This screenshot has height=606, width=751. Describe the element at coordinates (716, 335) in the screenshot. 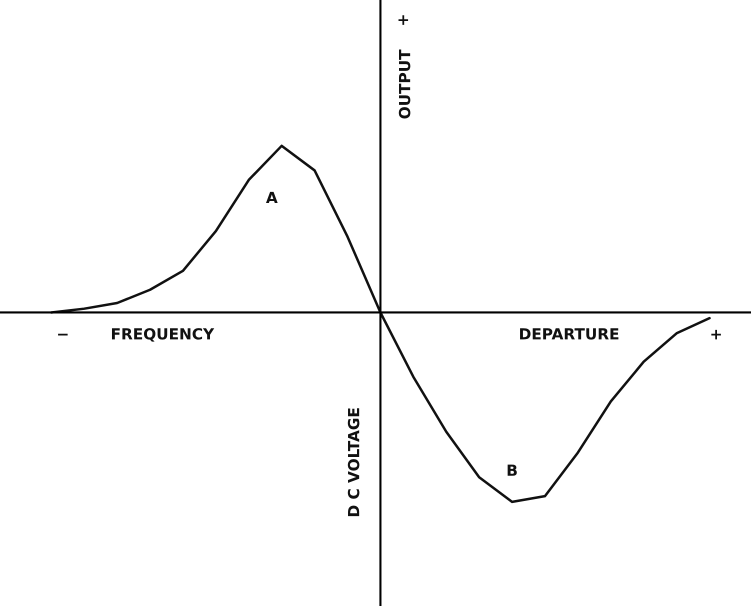

I see `annotation: +` at that location.